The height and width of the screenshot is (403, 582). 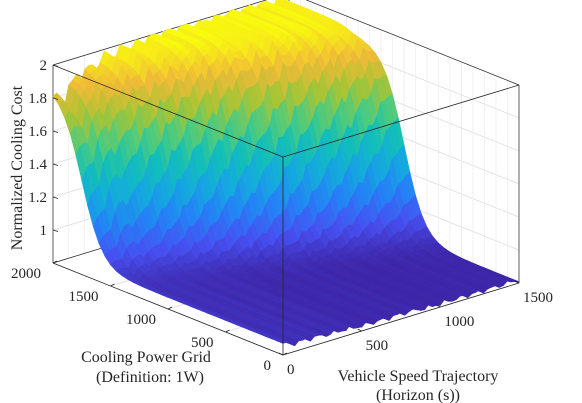 What do you see at coordinates (418, 376) in the screenshot?
I see `x-axis-label-line1: Vehicle Speed Trajectory` at bounding box center [418, 376].